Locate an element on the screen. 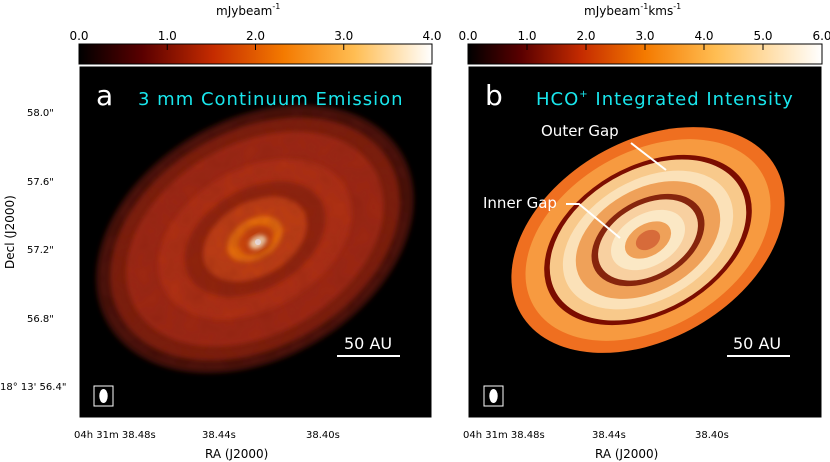  y-tick-57-2: 57.2" is located at coordinates (40, 250).